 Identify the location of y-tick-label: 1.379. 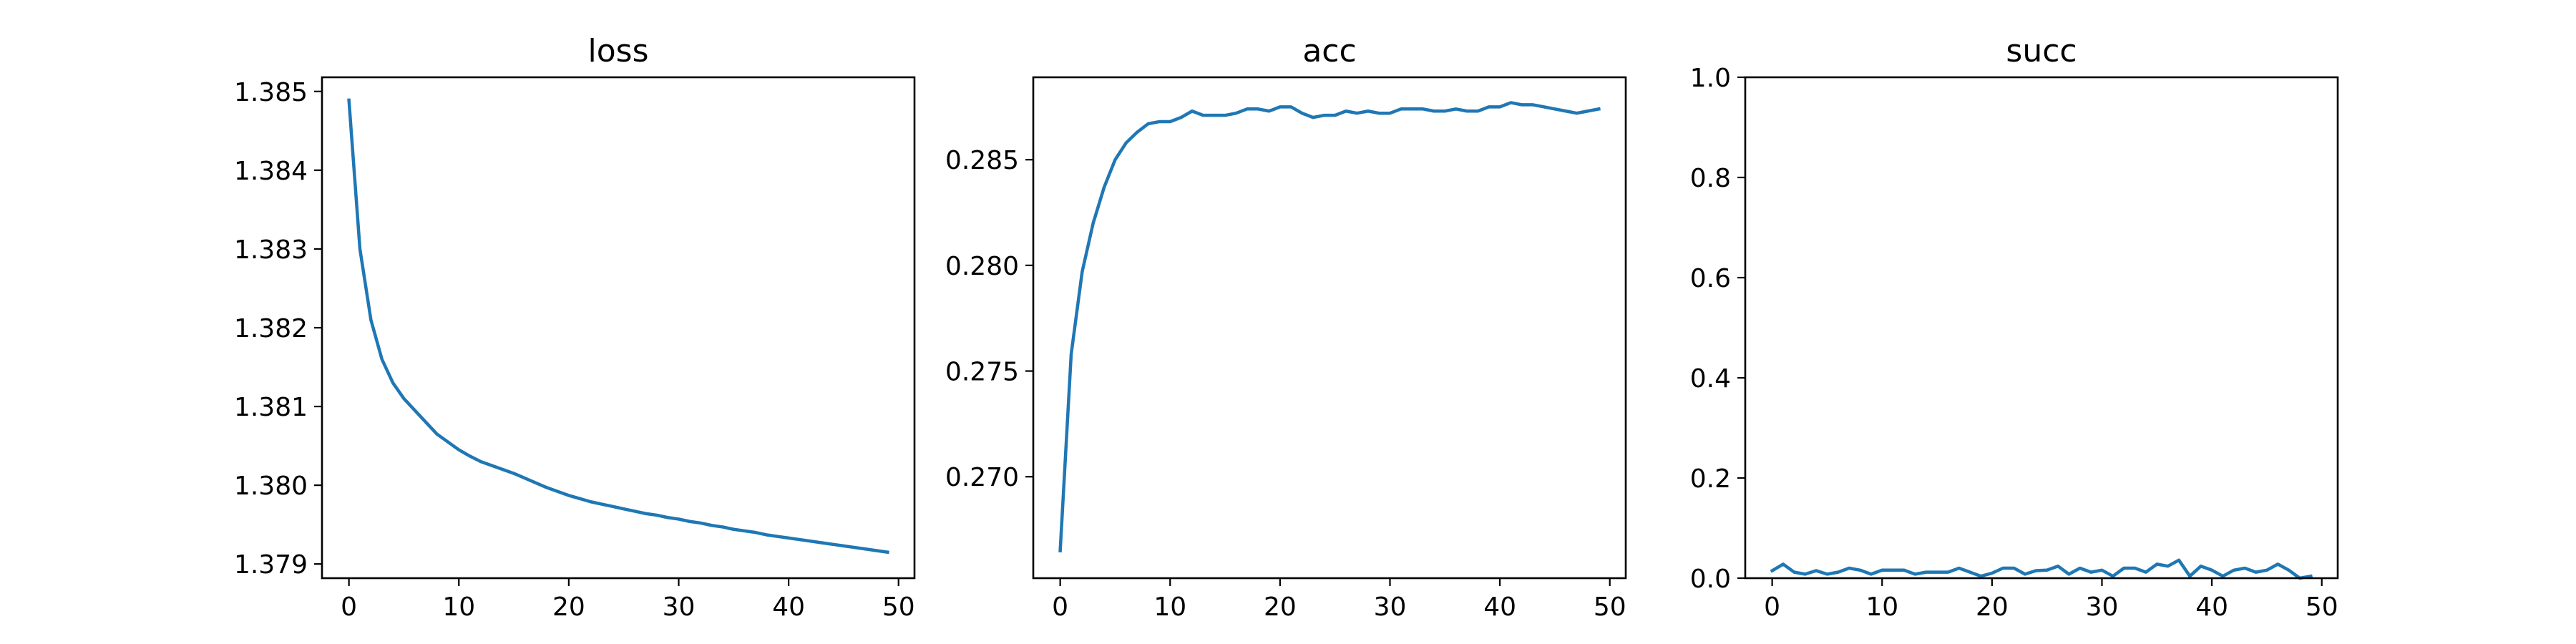
(271, 565).